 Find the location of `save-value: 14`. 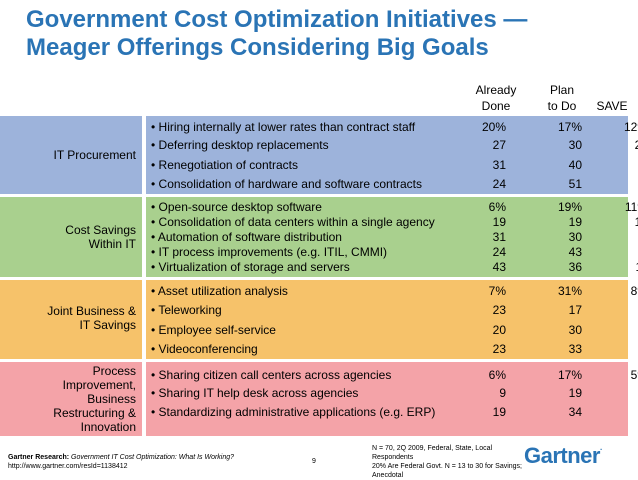

save-value: 14 is located at coordinates (636, 222).